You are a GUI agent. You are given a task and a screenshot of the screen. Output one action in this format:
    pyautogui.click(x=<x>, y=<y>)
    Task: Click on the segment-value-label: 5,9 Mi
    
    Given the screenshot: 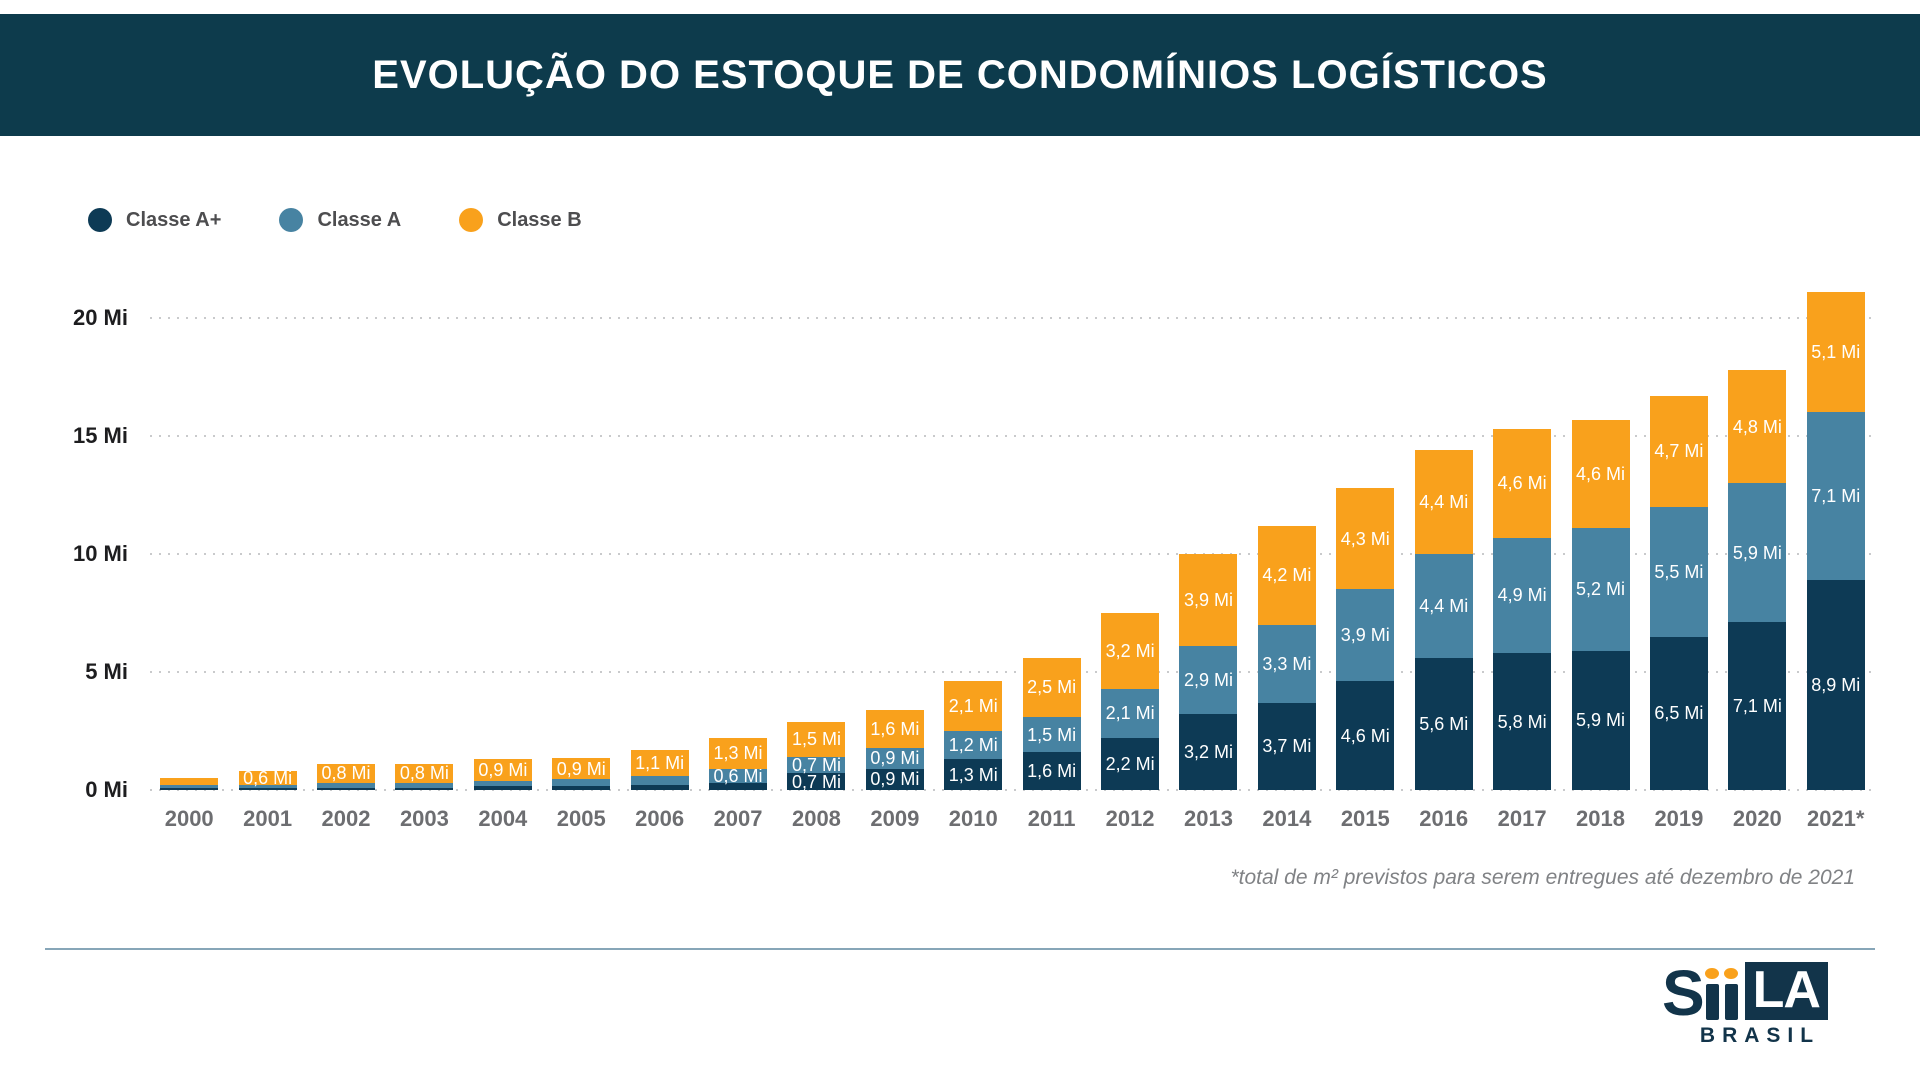 What is the action you would take?
    pyautogui.click(x=1601, y=720)
    